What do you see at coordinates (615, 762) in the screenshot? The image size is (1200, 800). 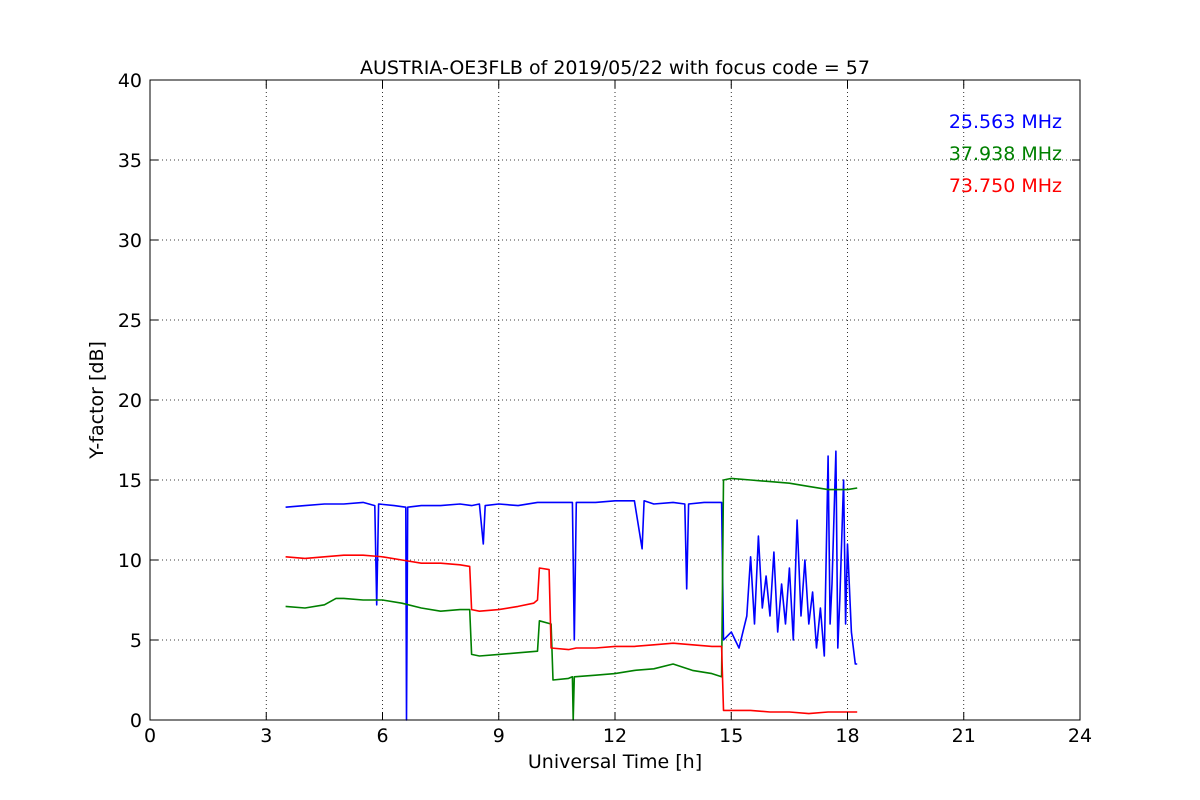 I see `x-axis-label: Universal Time [h]` at bounding box center [615, 762].